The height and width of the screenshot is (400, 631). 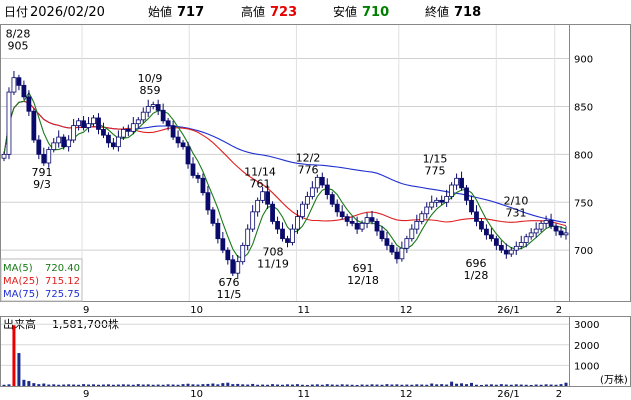 What do you see at coordinates (508, 394) in the screenshot?
I see `volume-date-tick-label: 26/1` at bounding box center [508, 394].